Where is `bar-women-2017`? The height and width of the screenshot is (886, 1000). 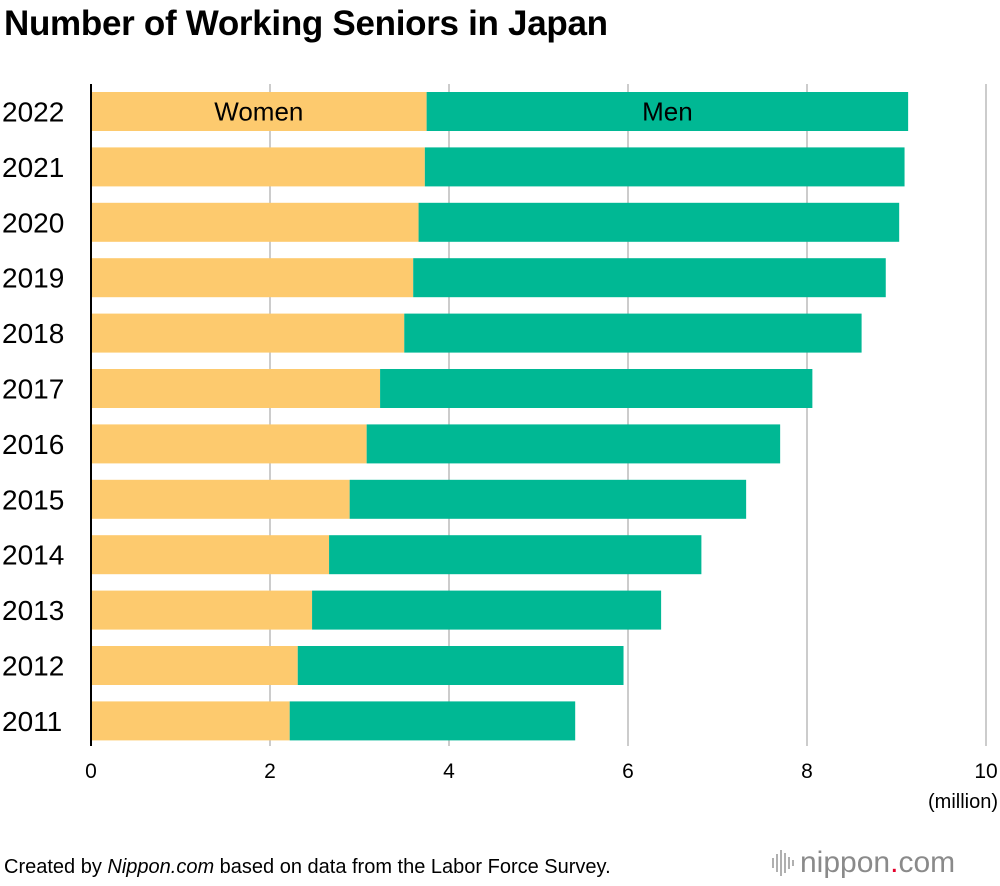
bar-women-2017 is located at coordinates (236, 388).